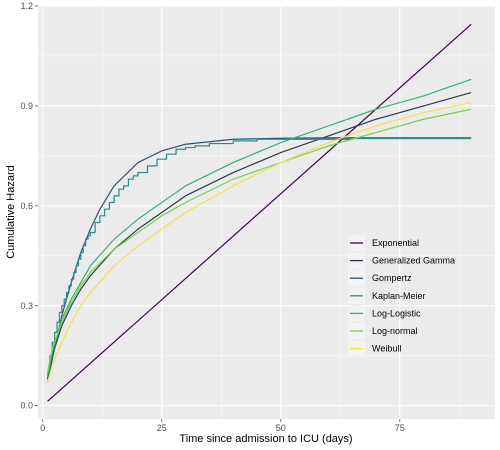 This screenshot has width=500, height=450. What do you see at coordinates (396, 313) in the screenshot?
I see `legend-label-log-logistic: Log-Logistic` at bounding box center [396, 313].